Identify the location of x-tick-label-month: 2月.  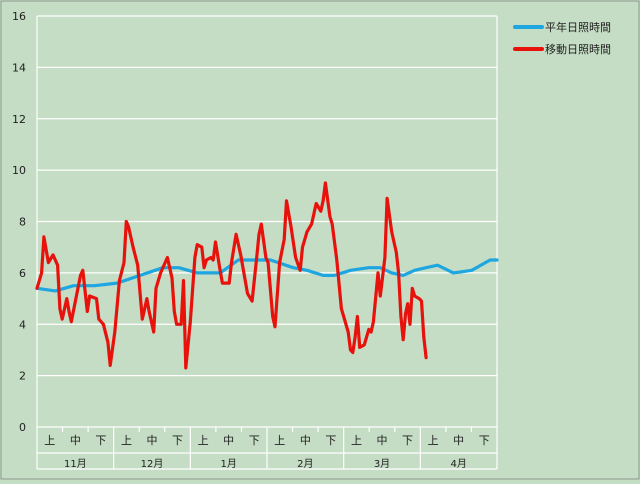
(305, 464).